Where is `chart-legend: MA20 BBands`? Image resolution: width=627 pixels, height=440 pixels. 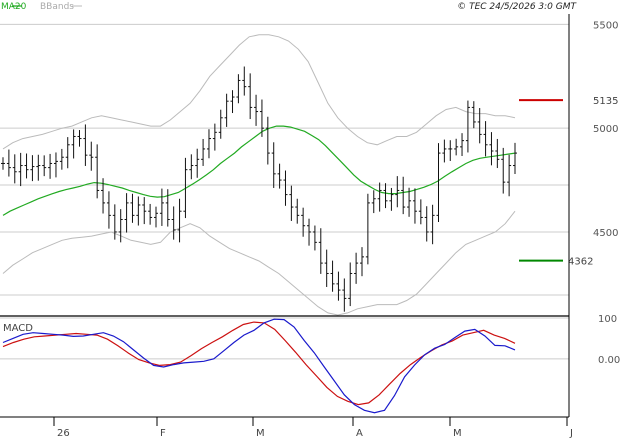
chart-legend: MA20 BBands is located at coordinates (41, 7).